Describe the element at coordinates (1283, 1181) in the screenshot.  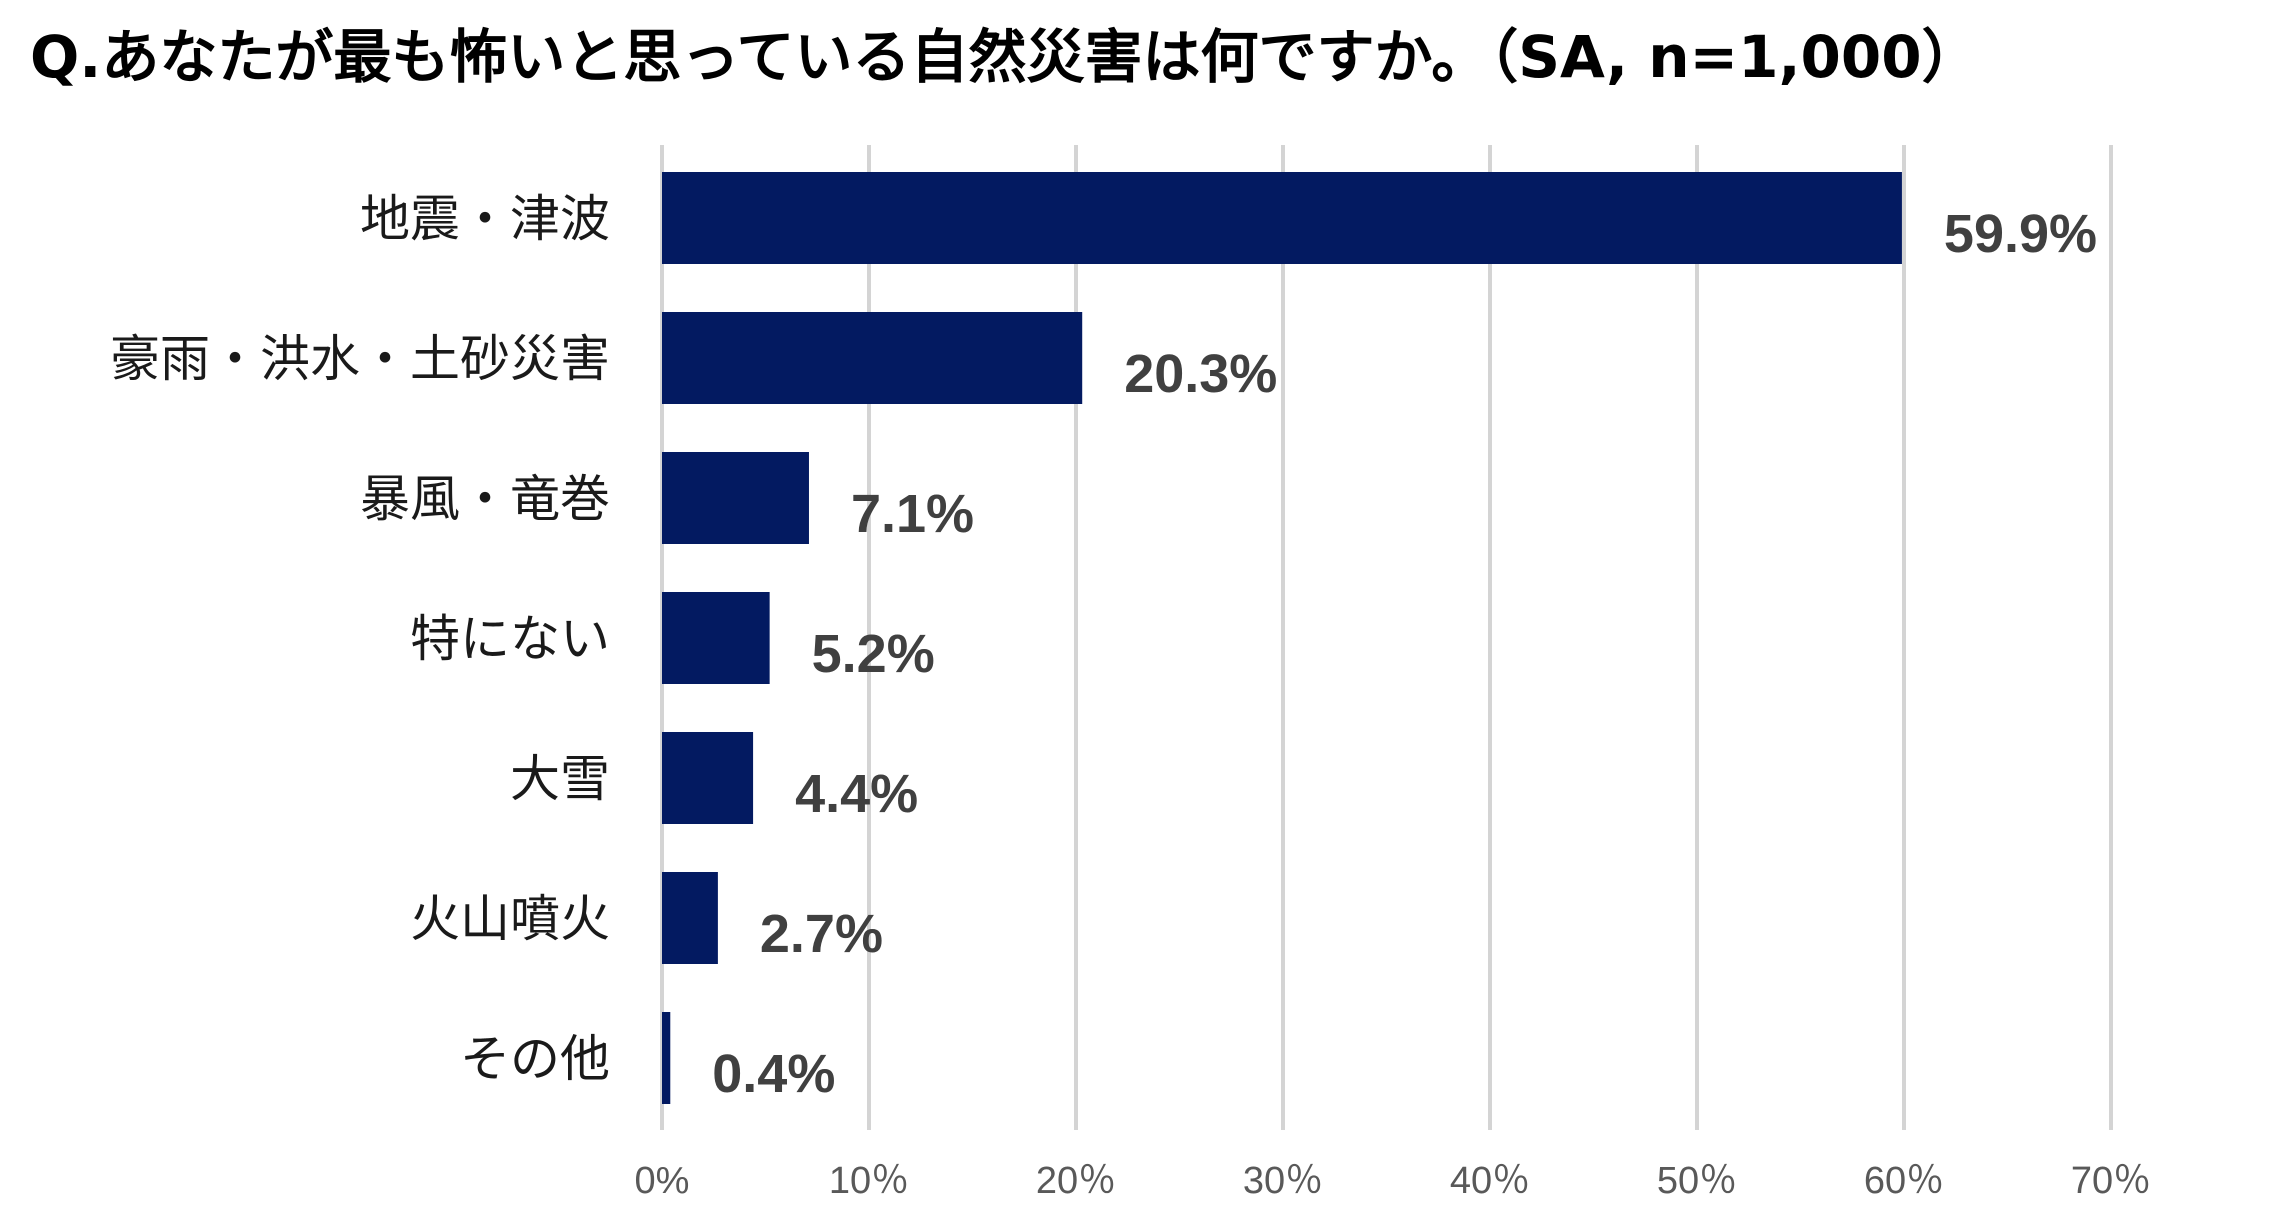
I see `x-tick-label: 30％` at that location.